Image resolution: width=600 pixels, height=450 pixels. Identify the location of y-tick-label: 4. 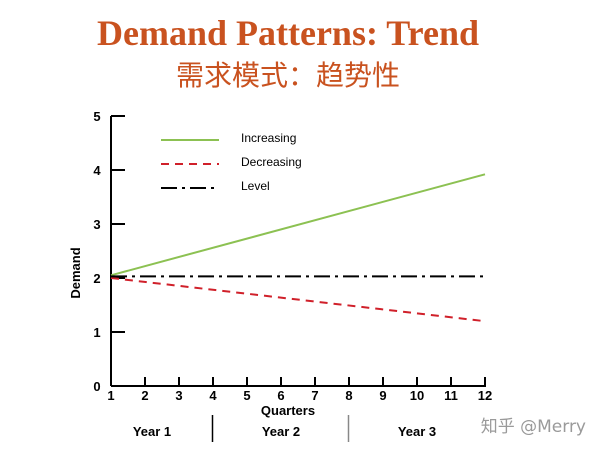
(97, 170).